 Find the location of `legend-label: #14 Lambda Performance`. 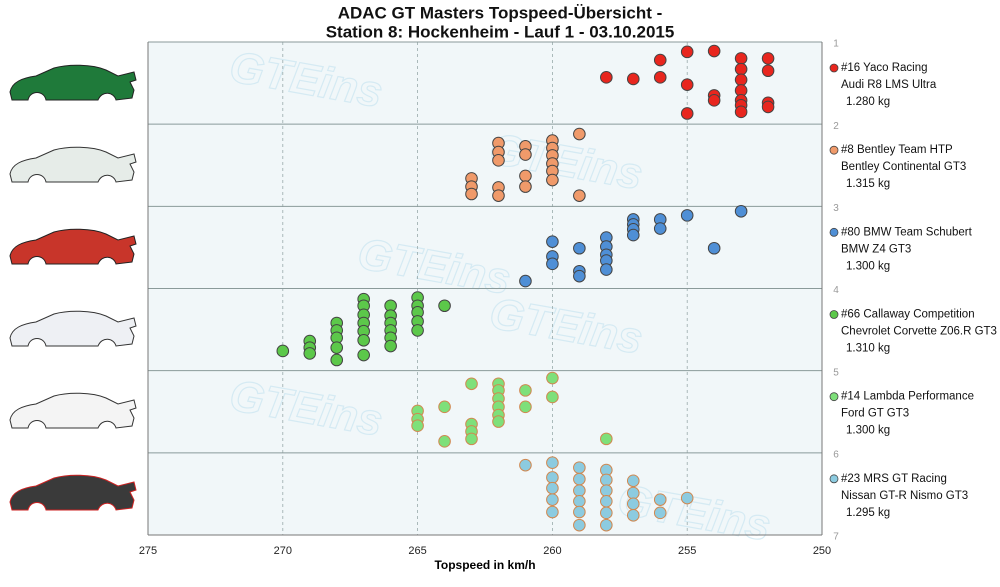

legend-label: #14 Lambda Performance is located at coordinates (907, 397).